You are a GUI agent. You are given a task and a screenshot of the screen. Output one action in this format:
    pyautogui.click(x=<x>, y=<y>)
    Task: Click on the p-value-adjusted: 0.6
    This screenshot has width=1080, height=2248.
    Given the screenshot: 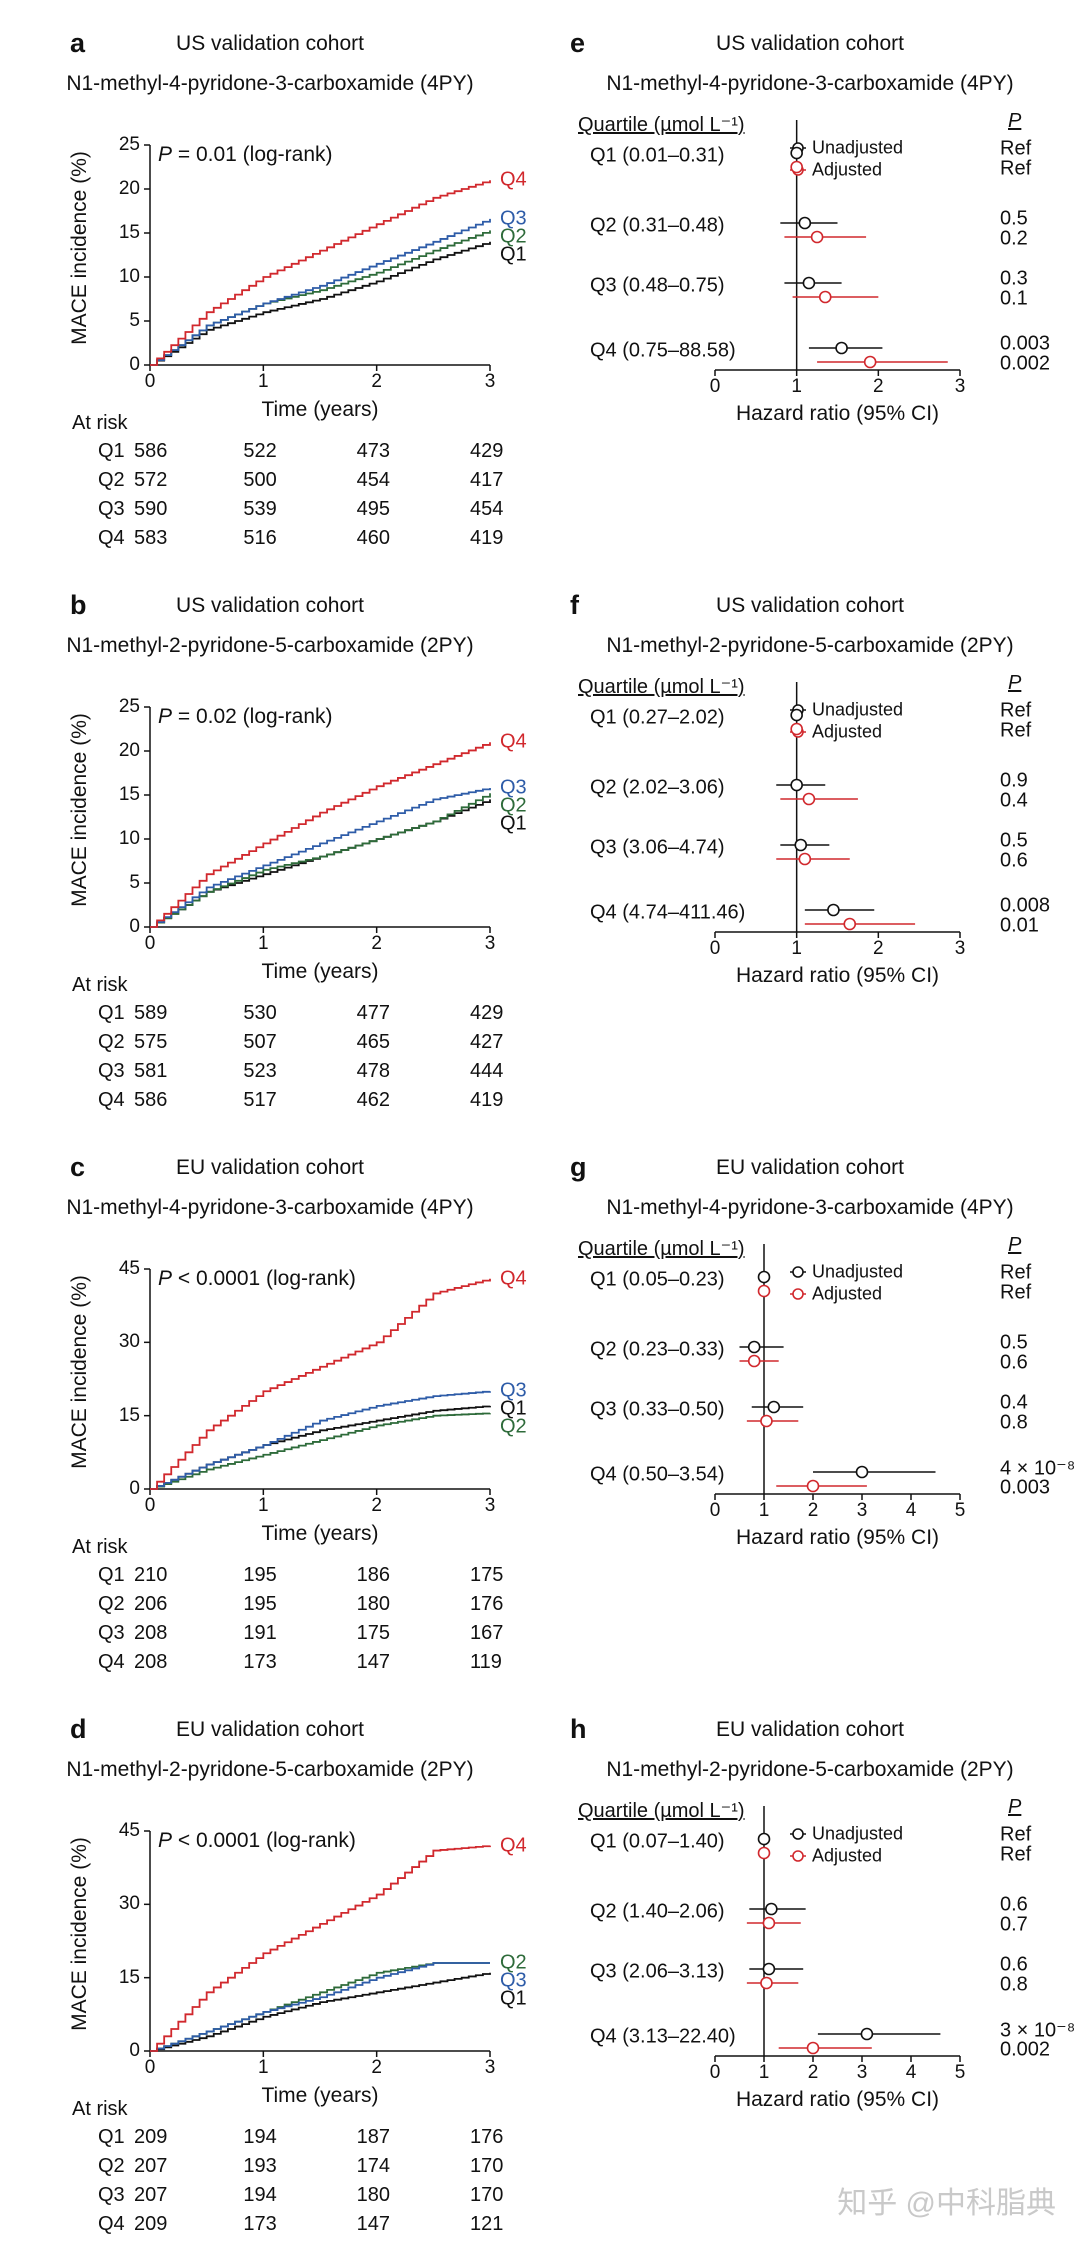 What is the action you would take?
    pyautogui.click(x=1014, y=860)
    